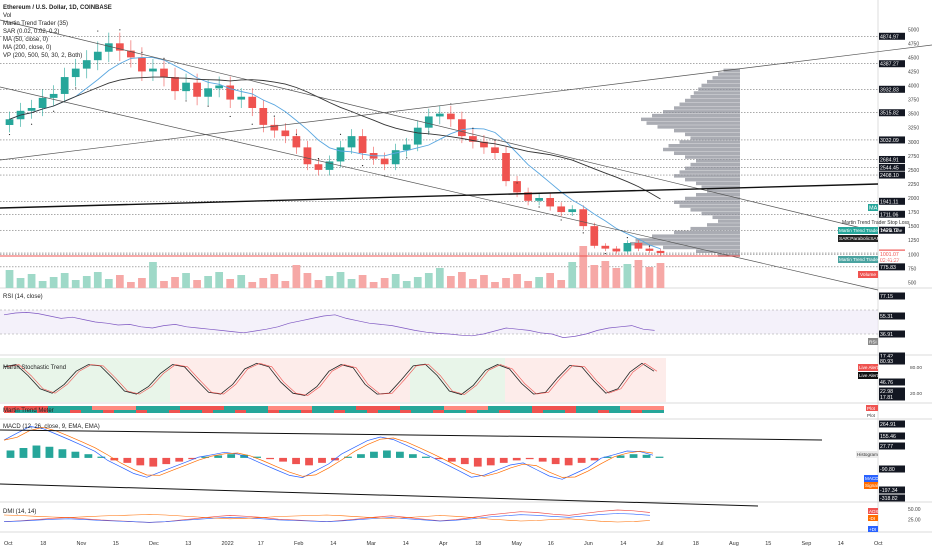 The width and height of the screenshot is (932, 550). Describe the element at coordinates (913, 171) in the screenshot. I see `price-y-tick-10: 2500` at that location.